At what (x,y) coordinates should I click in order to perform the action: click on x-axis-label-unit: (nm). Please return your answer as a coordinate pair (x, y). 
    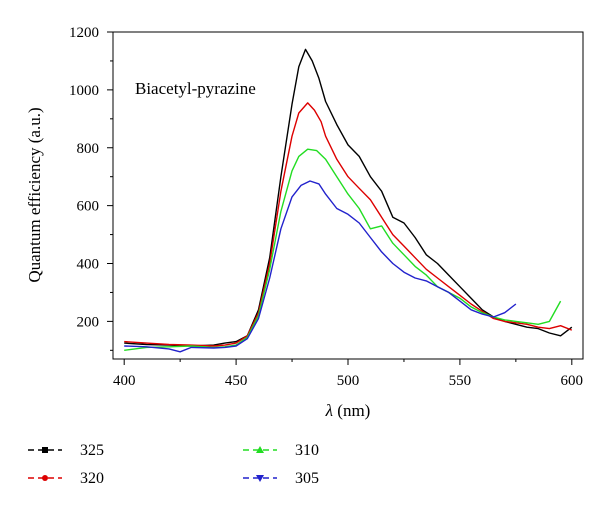
    Looking at the image, I should click on (351, 410).